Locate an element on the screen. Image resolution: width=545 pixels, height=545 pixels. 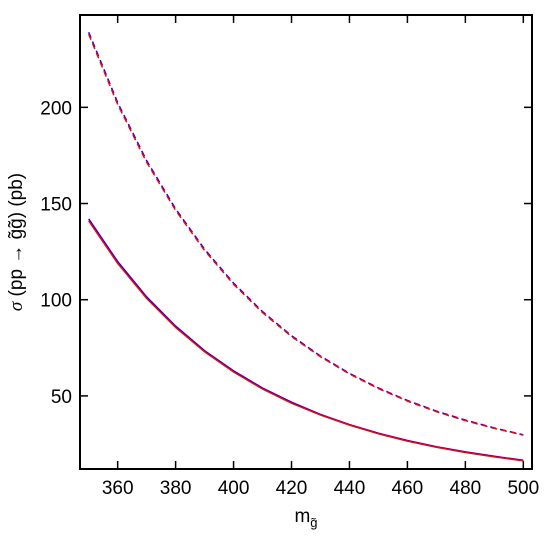
x-tick-label-360: 360 is located at coordinates (118, 488).